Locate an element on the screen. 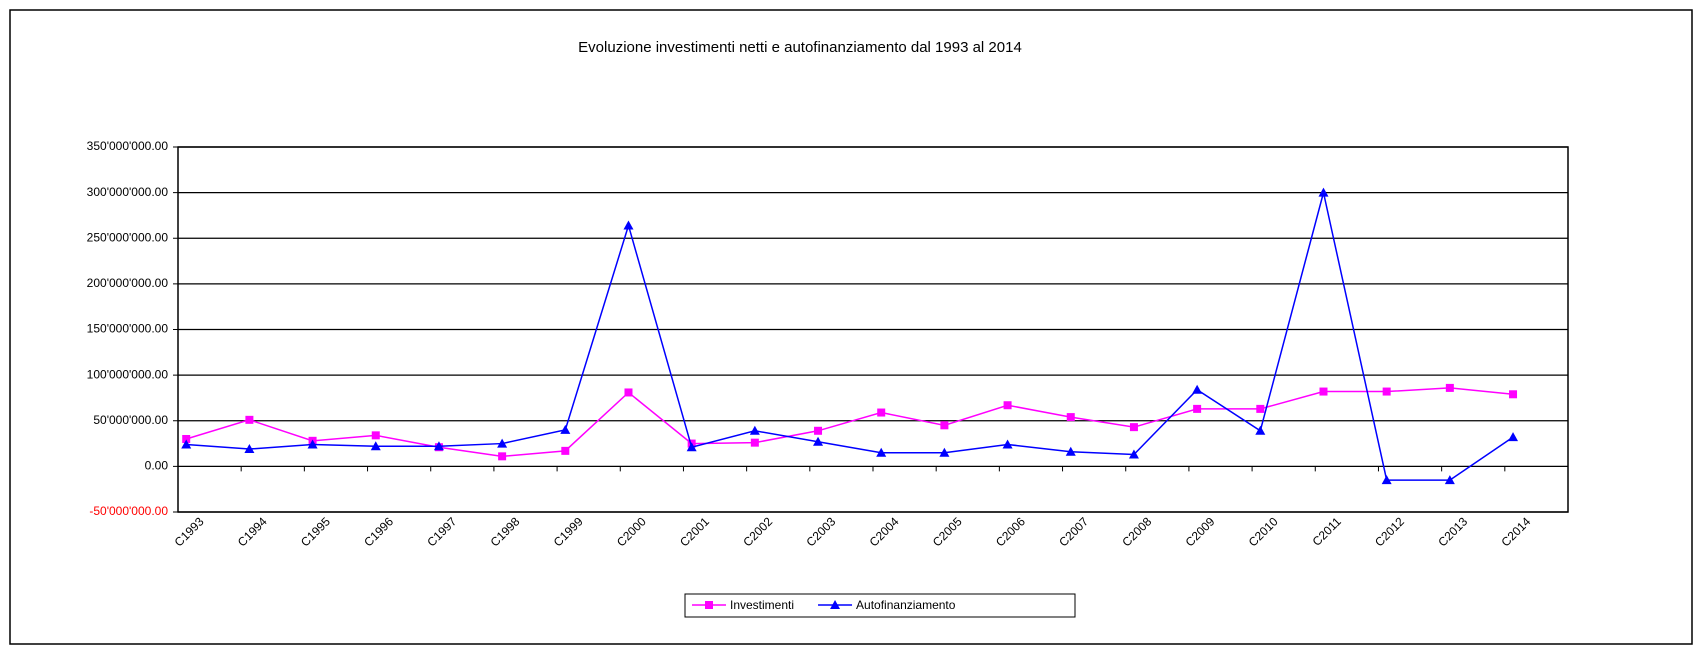 The height and width of the screenshot is (645, 1693). legend-box is located at coordinates (880, 605).